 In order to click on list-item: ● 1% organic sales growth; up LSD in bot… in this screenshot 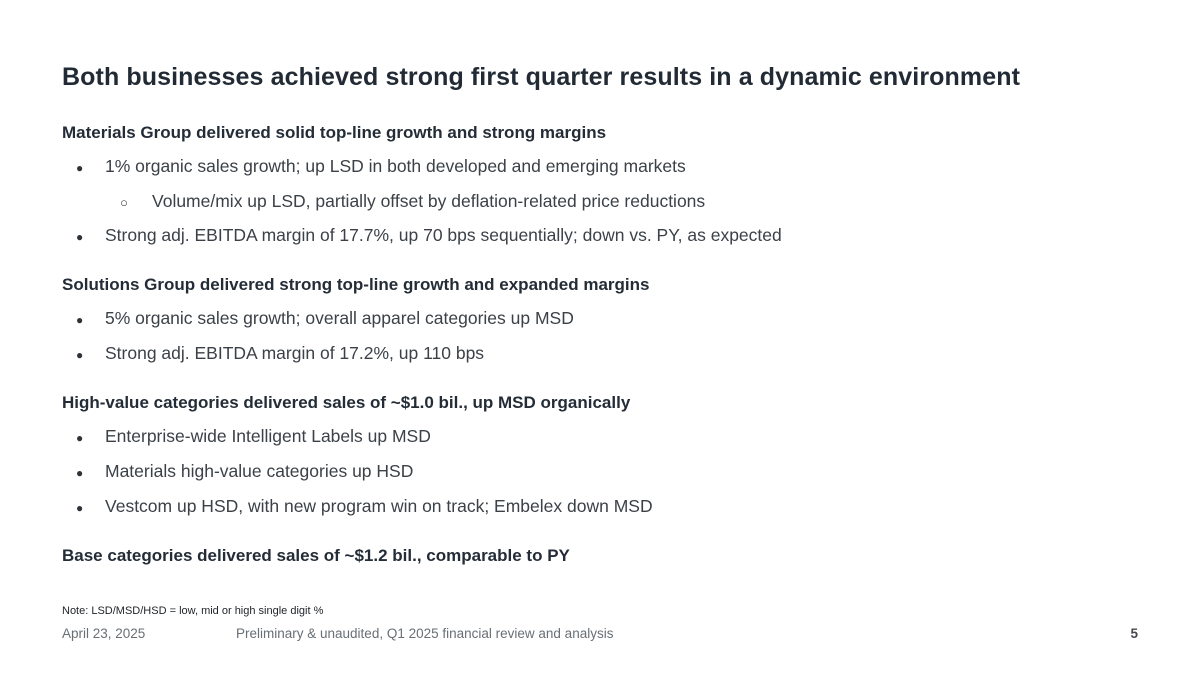, I will do `click(602, 167)`.